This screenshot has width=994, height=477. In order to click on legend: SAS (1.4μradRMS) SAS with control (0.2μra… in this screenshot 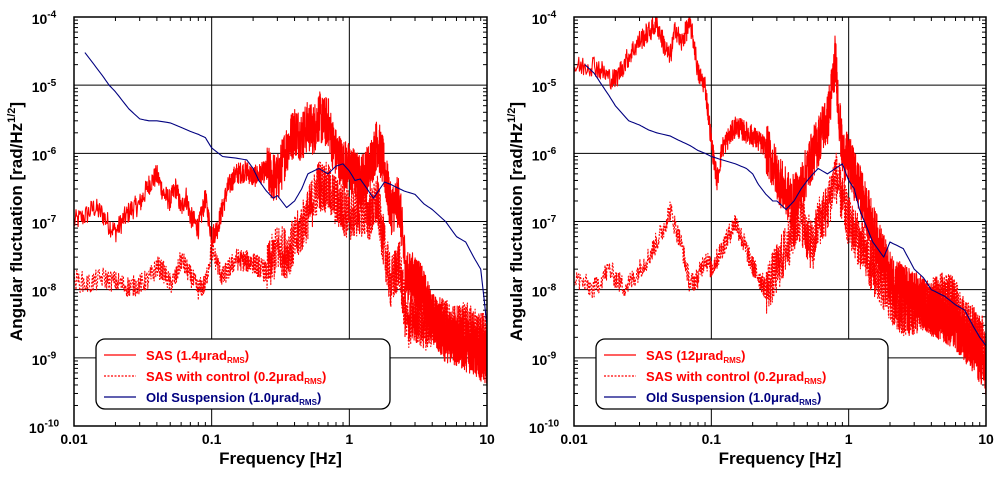, I will do `click(243, 374)`.